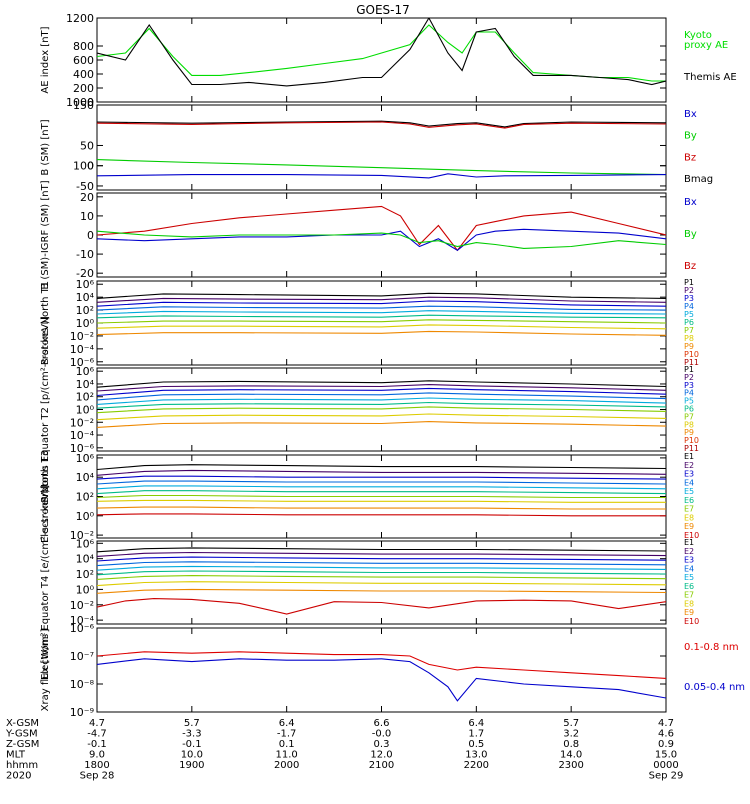 The image size is (750, 804). Describe the element at coordinates (689, 416) in the screenshot. I see `legend-entry: P7` at that location.